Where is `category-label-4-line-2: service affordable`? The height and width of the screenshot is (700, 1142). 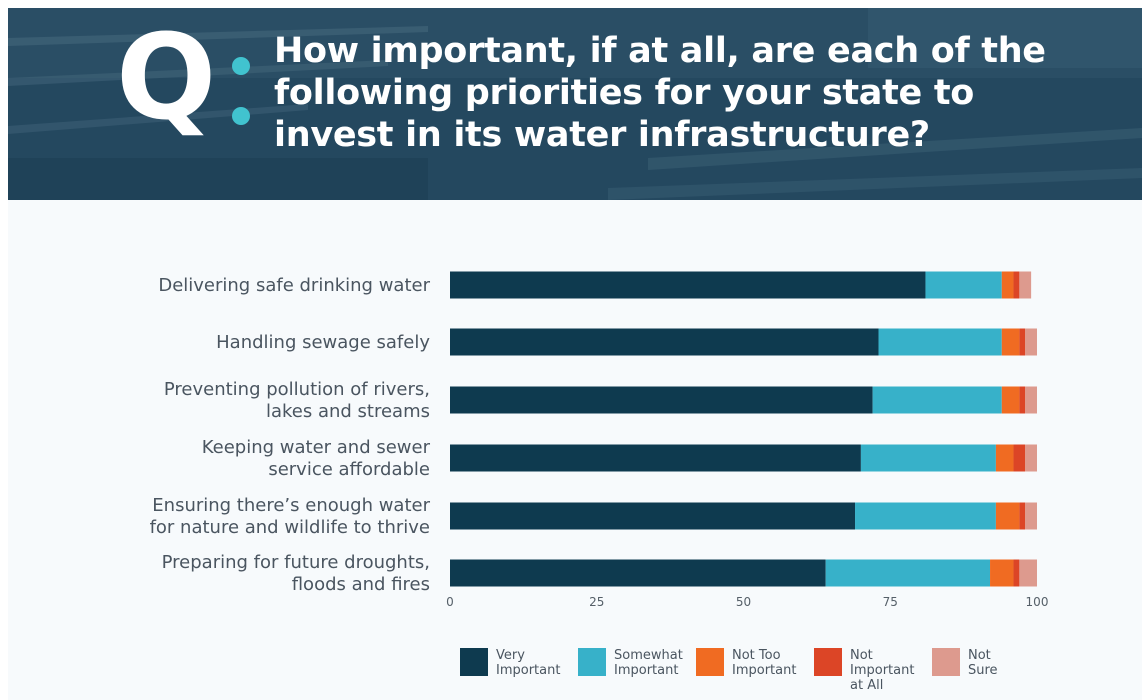 category-label-4-line-2: service affordable is located at coordinates (349, 469).